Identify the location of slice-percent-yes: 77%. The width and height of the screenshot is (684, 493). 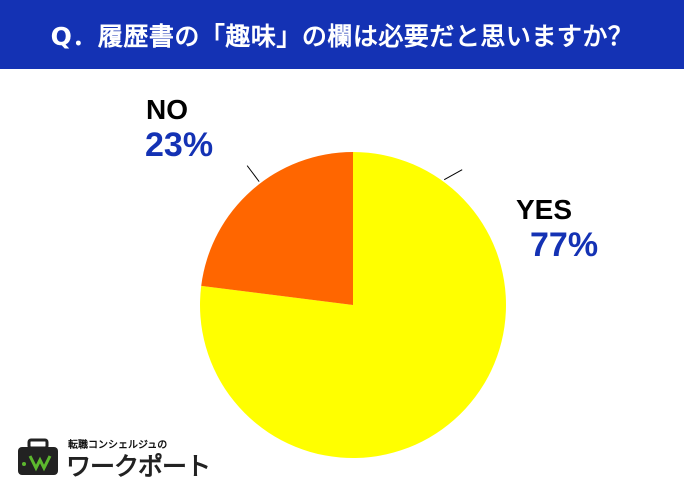
(564, 245).